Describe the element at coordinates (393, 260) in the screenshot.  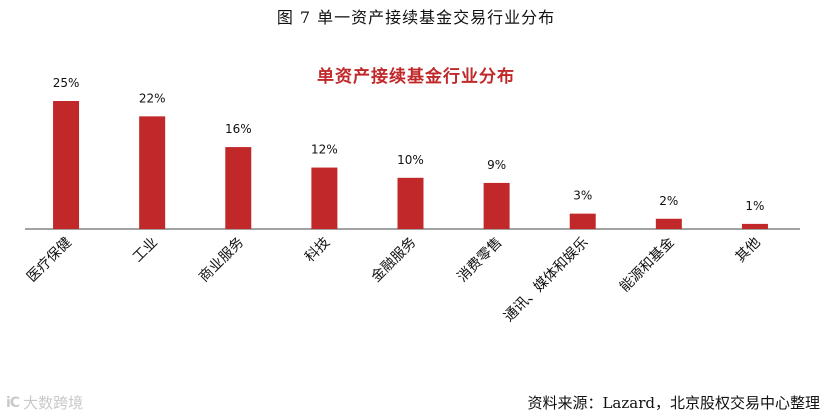
I see `category-label: 金融服务` at that location.